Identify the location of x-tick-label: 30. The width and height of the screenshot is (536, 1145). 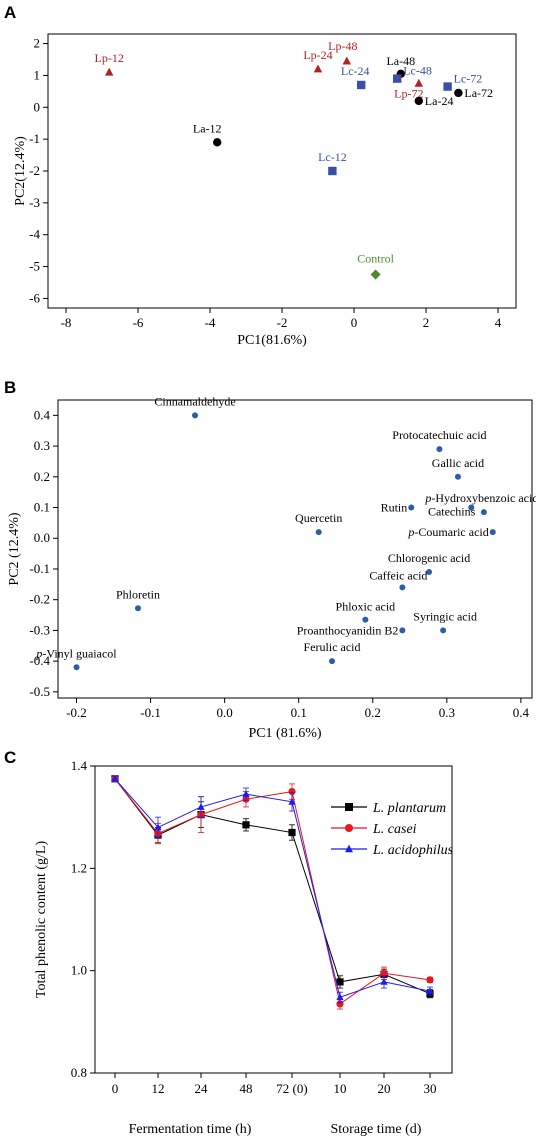
(430, 1088).